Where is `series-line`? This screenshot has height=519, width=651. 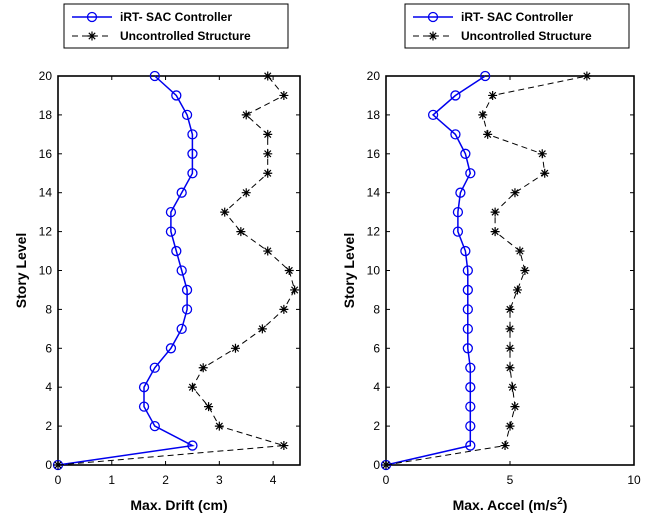
series-line is located at coordinates (435, 270).